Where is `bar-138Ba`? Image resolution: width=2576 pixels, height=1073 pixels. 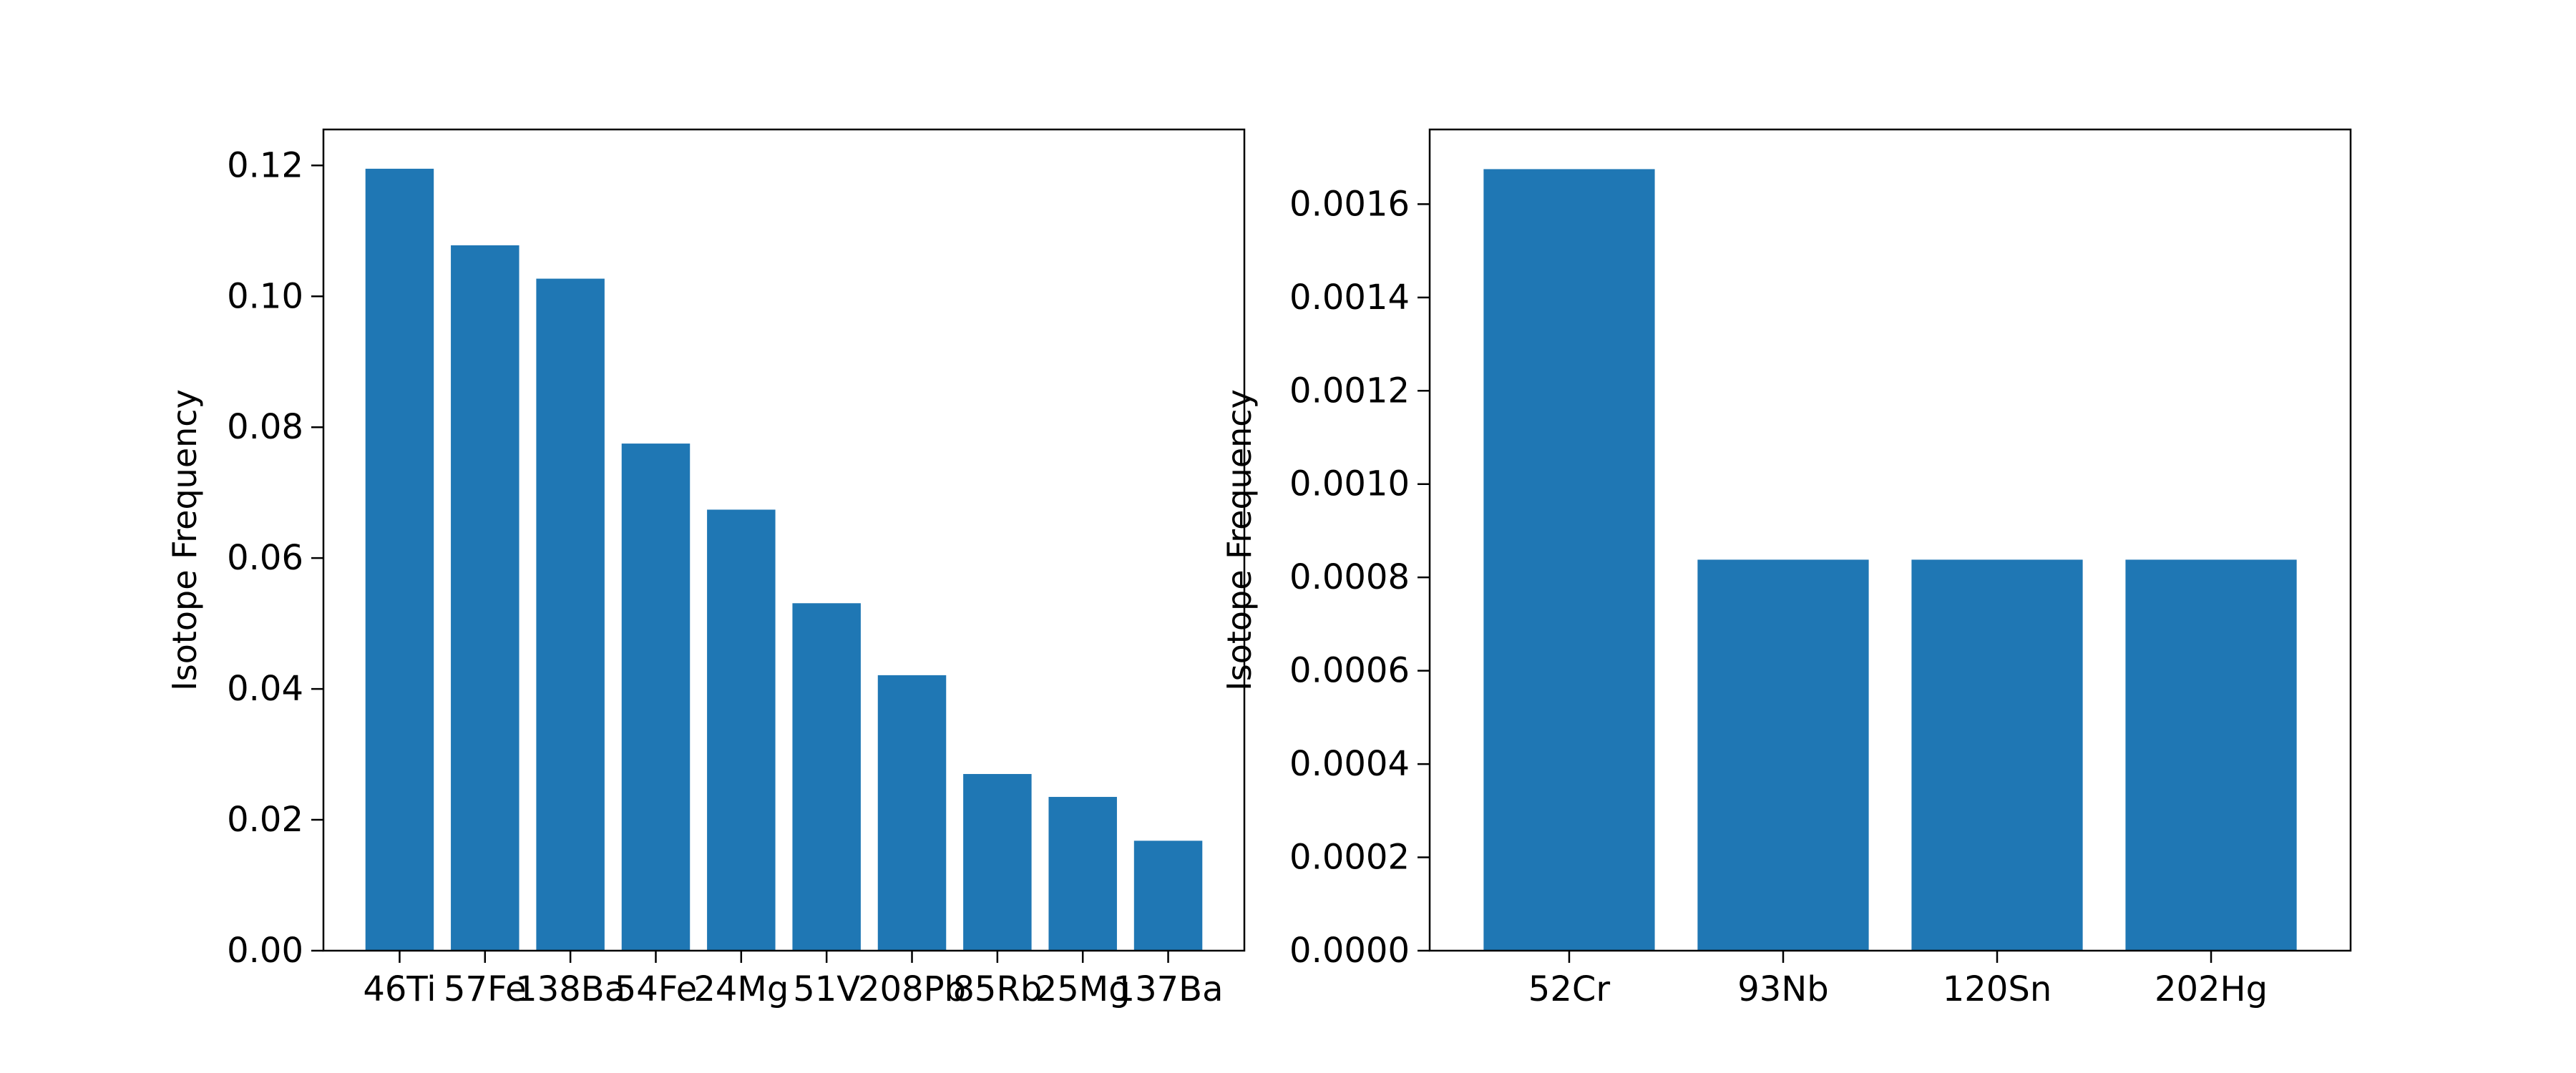
bar-138Ba is located at coordinates (570, 614).